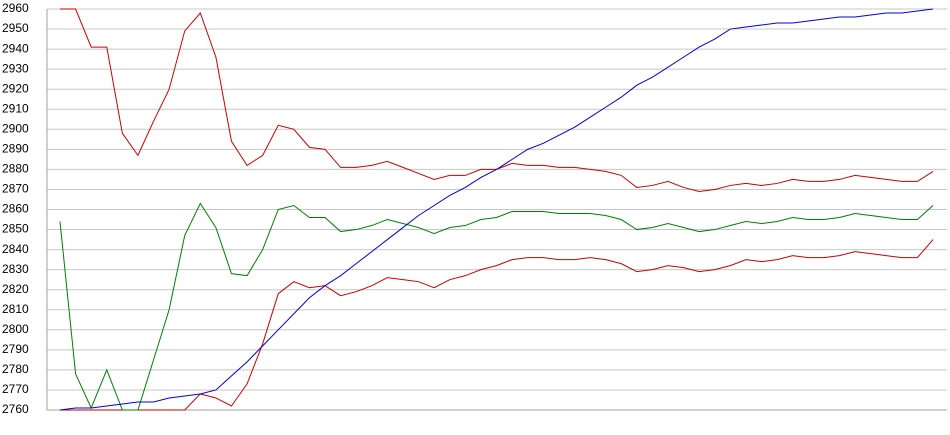 This screenshot has height=435, width=950. I want to click on y-tick-label: 2760, so click(15, 409).